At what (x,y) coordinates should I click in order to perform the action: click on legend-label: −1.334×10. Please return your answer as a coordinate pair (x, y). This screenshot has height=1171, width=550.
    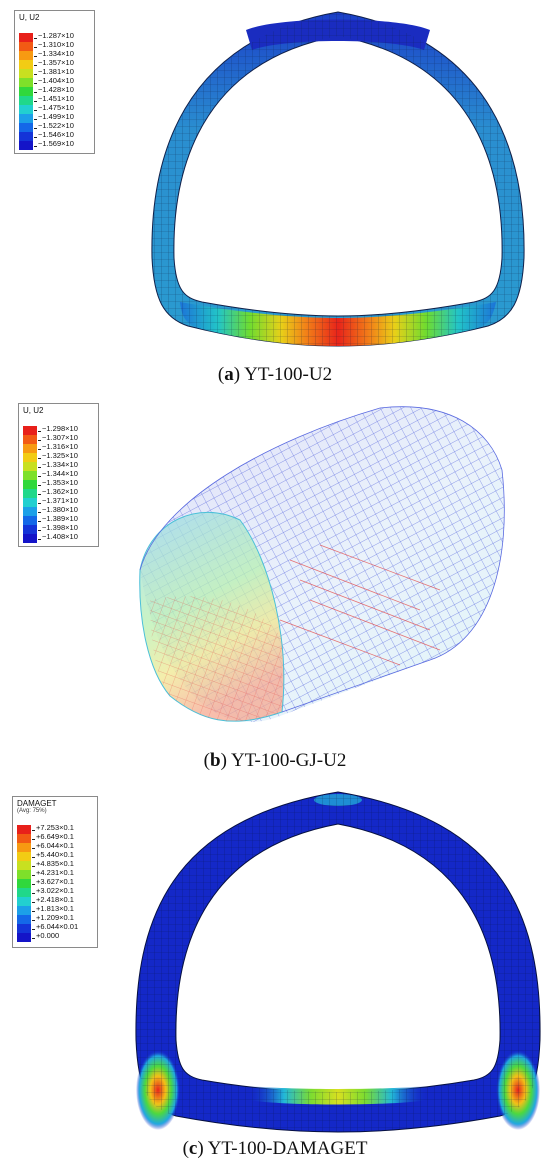
    Looking at the image, I should click on (56, 53).